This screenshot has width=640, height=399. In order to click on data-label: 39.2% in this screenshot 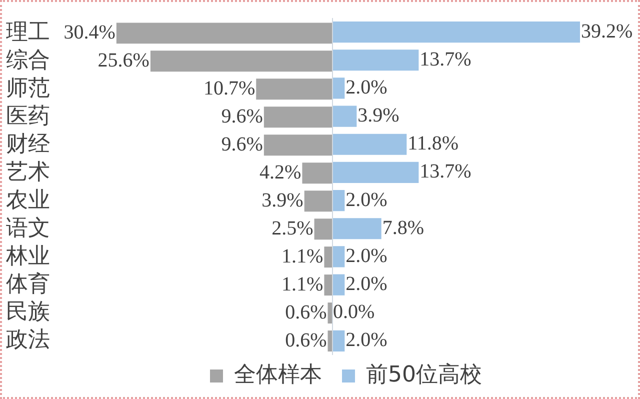, I will do `click(607, 31)`.